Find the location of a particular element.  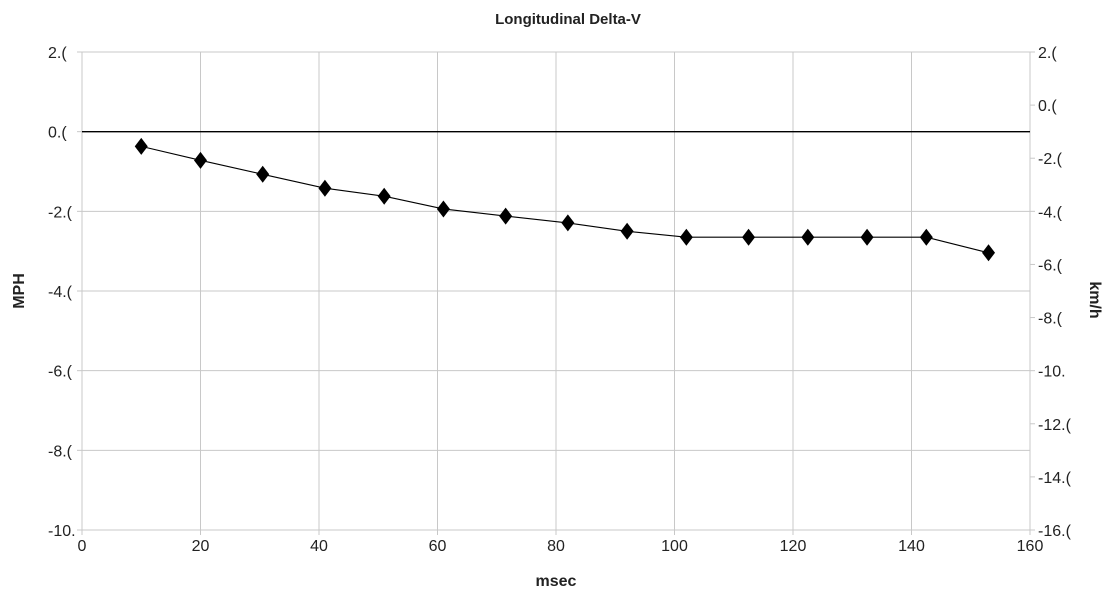

y-right-tick-label: -12.( is located at coordinates (1055, 425).